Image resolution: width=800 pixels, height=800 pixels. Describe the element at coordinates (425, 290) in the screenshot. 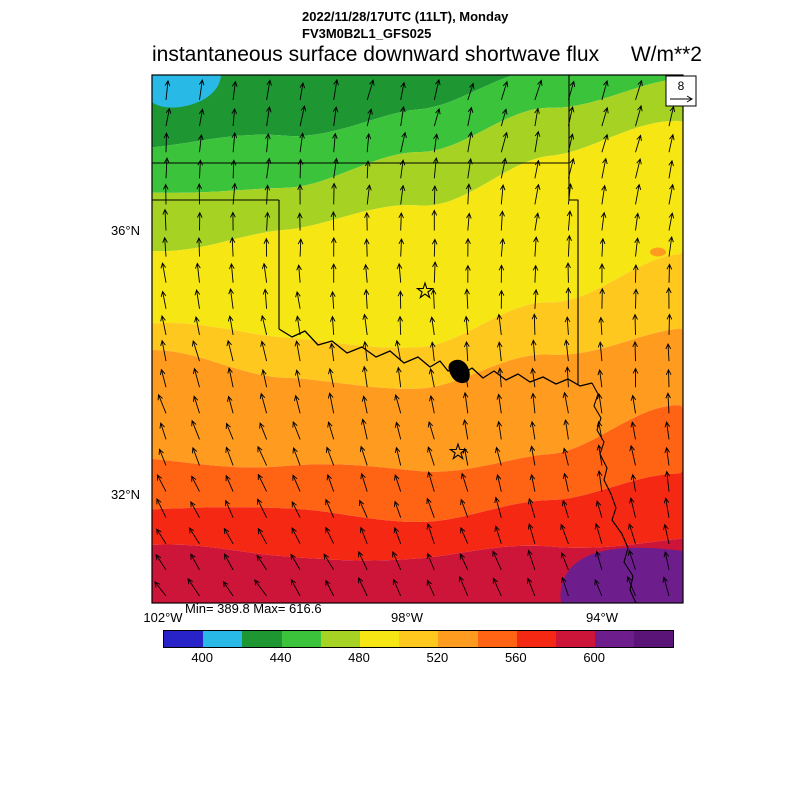

I see `city-star-north` at that location.